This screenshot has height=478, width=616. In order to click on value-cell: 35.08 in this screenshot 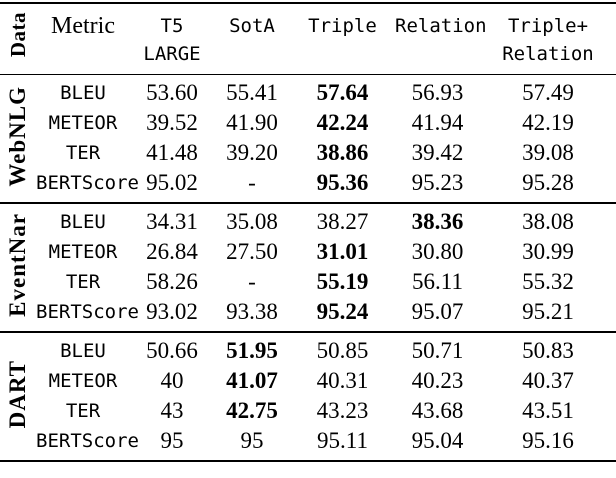, I will do `click(252, 221)`.